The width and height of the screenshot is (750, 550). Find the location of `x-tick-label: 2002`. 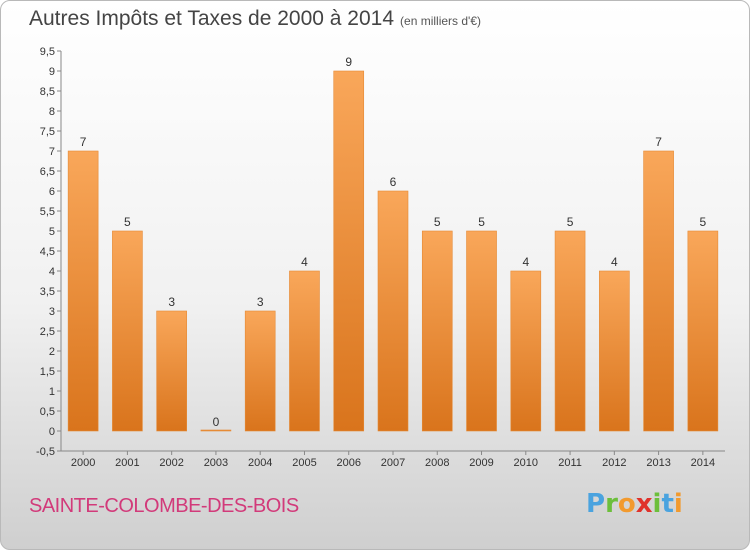

x-tick-label: 2002 is located at coordinates (171, 463).